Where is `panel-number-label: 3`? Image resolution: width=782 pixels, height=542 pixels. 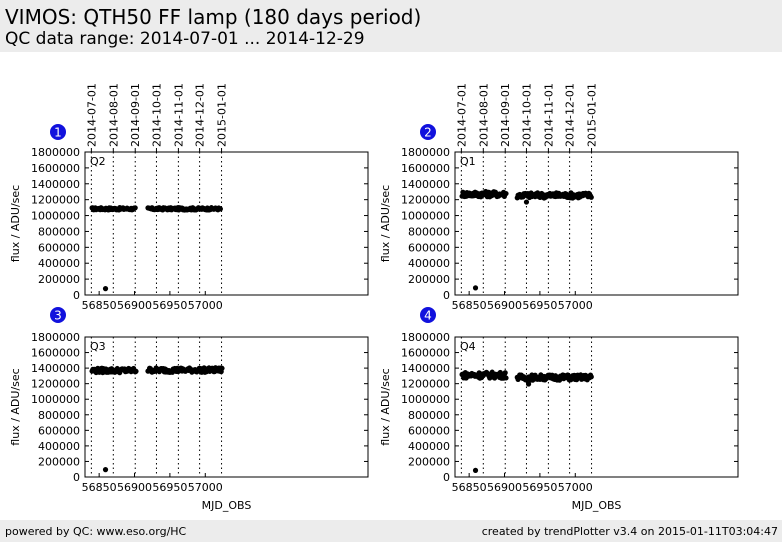 panel-number-label: 3 is located at coordinates (58, 316).